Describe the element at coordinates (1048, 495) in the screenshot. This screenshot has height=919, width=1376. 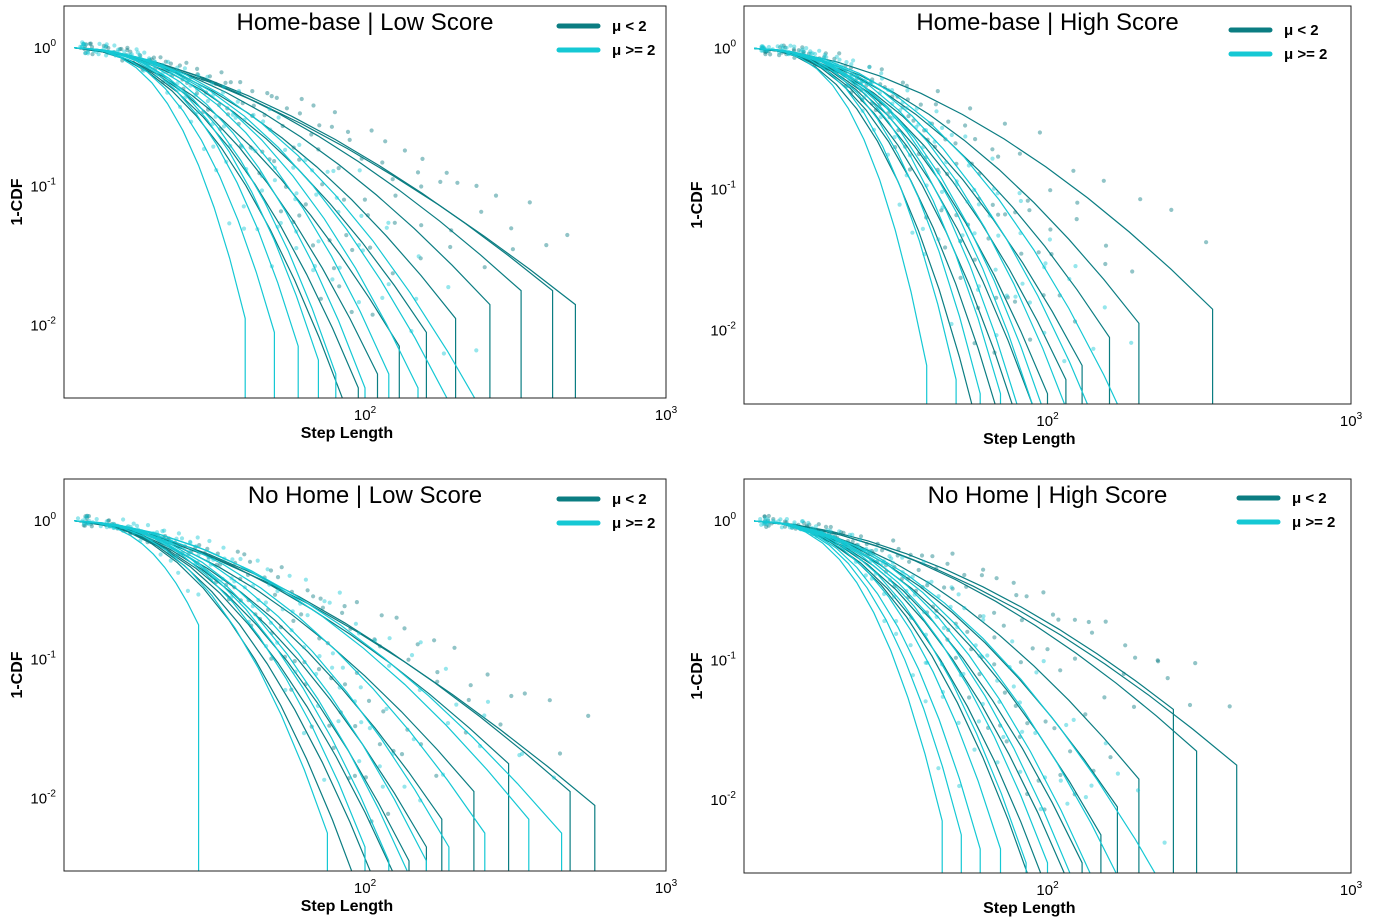
I see `panel-title: No Home | High Score` at that location.